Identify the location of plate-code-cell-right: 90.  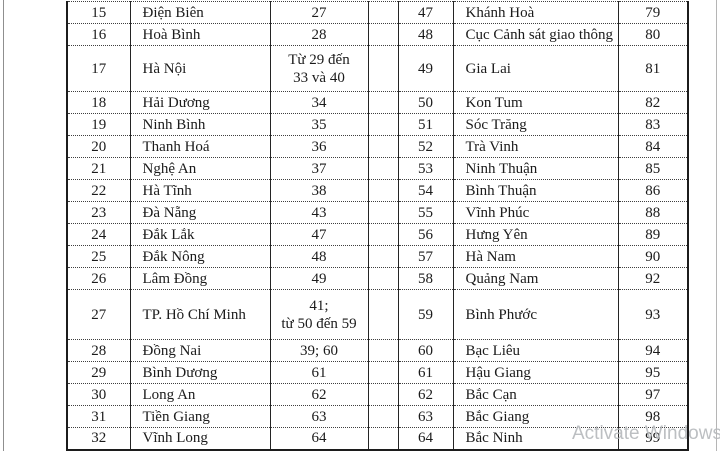
(652, 256).